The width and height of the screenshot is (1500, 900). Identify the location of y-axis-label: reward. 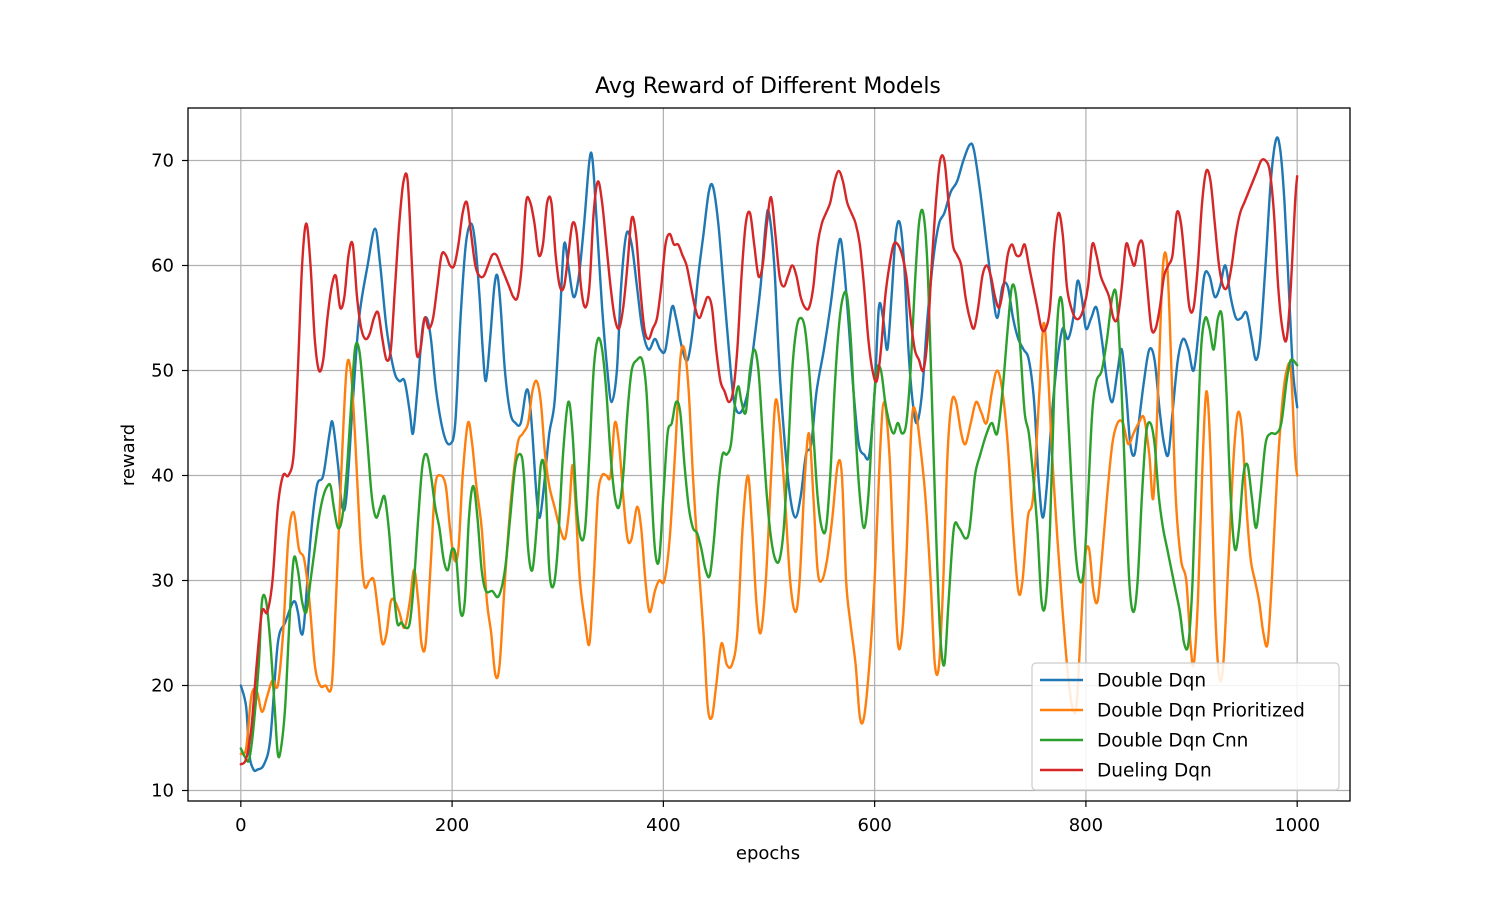
(128, 455).